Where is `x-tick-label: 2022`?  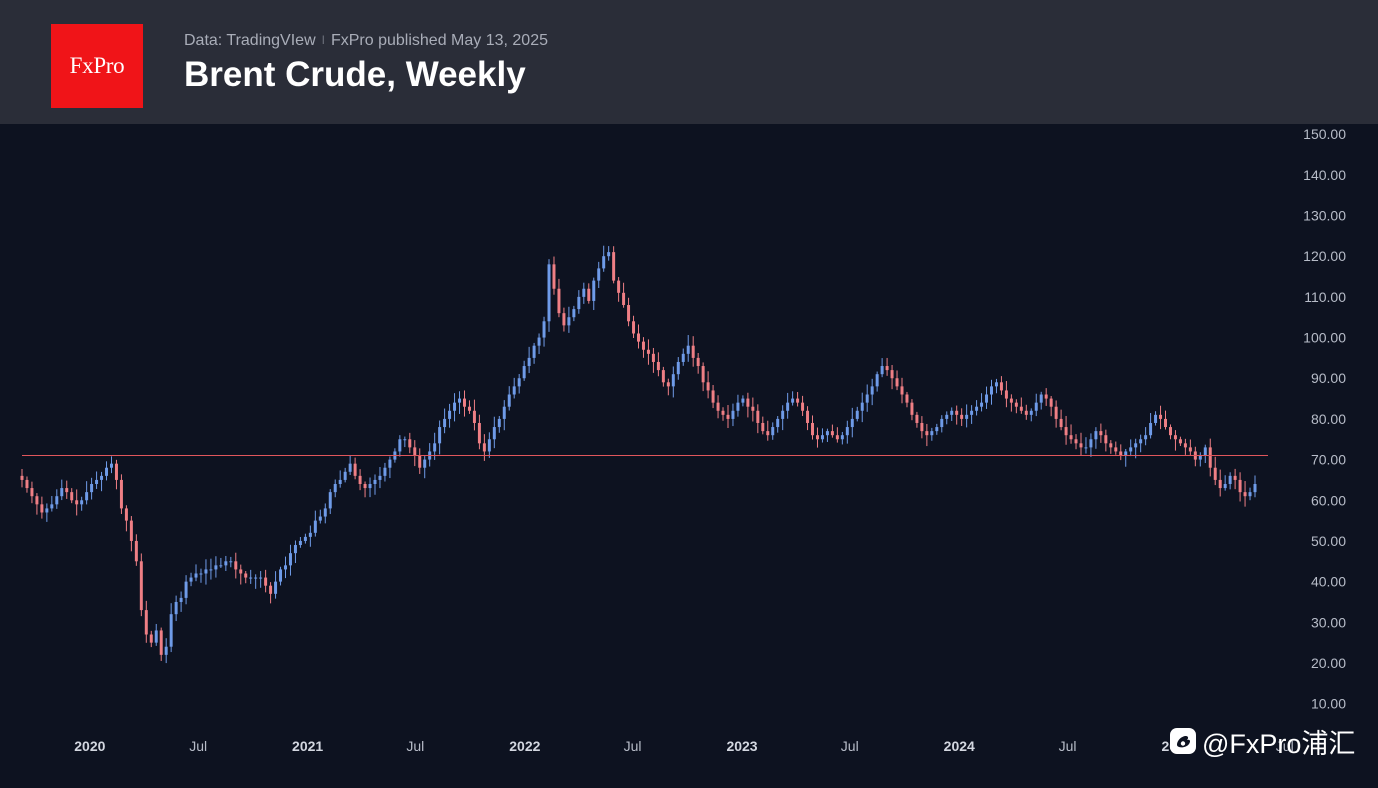
x-tick-label: 2022 is located at coordinates (524, 746).